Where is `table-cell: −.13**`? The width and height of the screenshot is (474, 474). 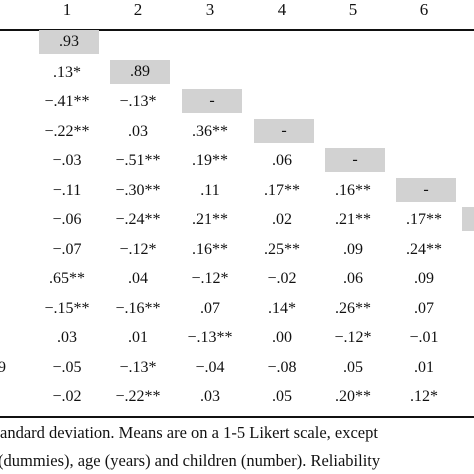
table-cell: −.13** is located at coordinates (210, 337).